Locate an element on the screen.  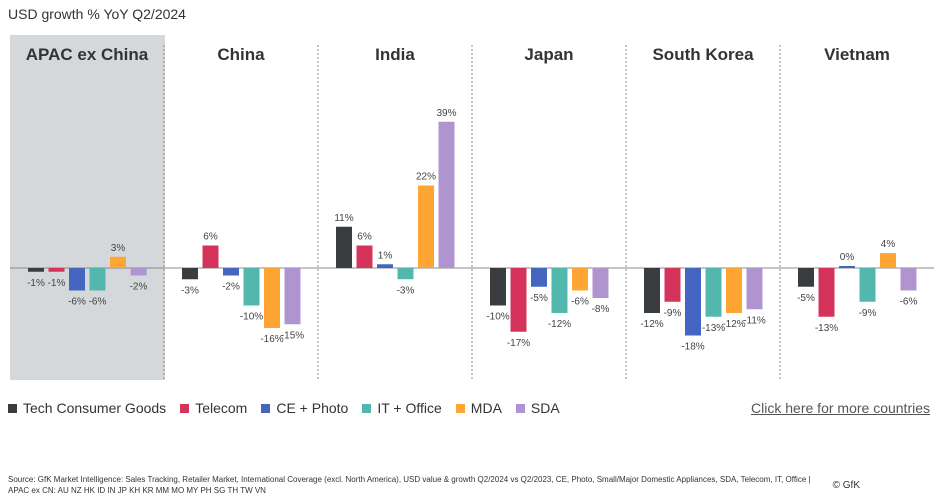
legend-item: CE + Photo is located at coordinates (304, 408).